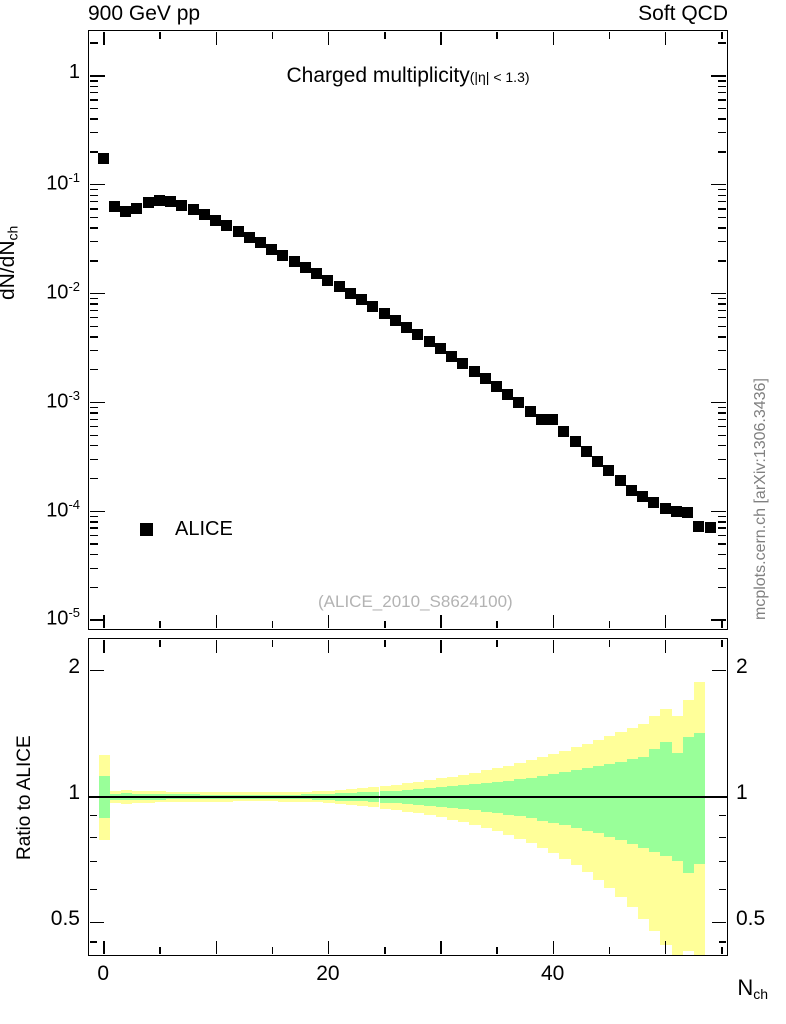 The width and height of the screenshot is (786, 1024). Describe the element at coordinates (752, 988) in the screenshot. I see `x-axis-label: Nch` at that location.